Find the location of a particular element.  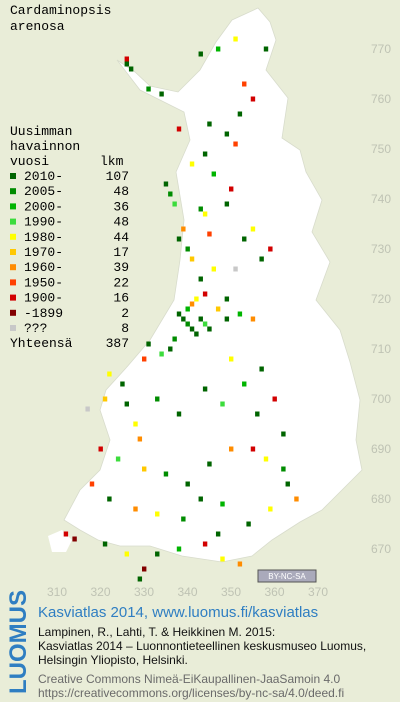

y-tick-label: 680 is located at coordinates (381, 499).